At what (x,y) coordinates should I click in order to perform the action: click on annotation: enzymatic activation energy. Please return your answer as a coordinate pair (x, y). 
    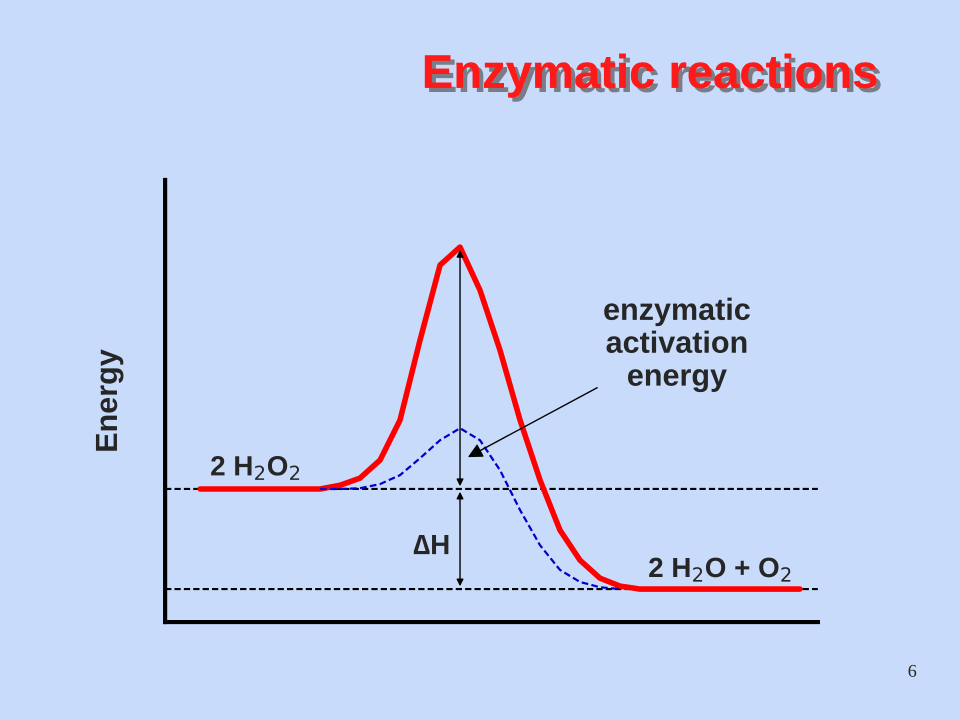
    Looking at the image, I should click on (677, 345).